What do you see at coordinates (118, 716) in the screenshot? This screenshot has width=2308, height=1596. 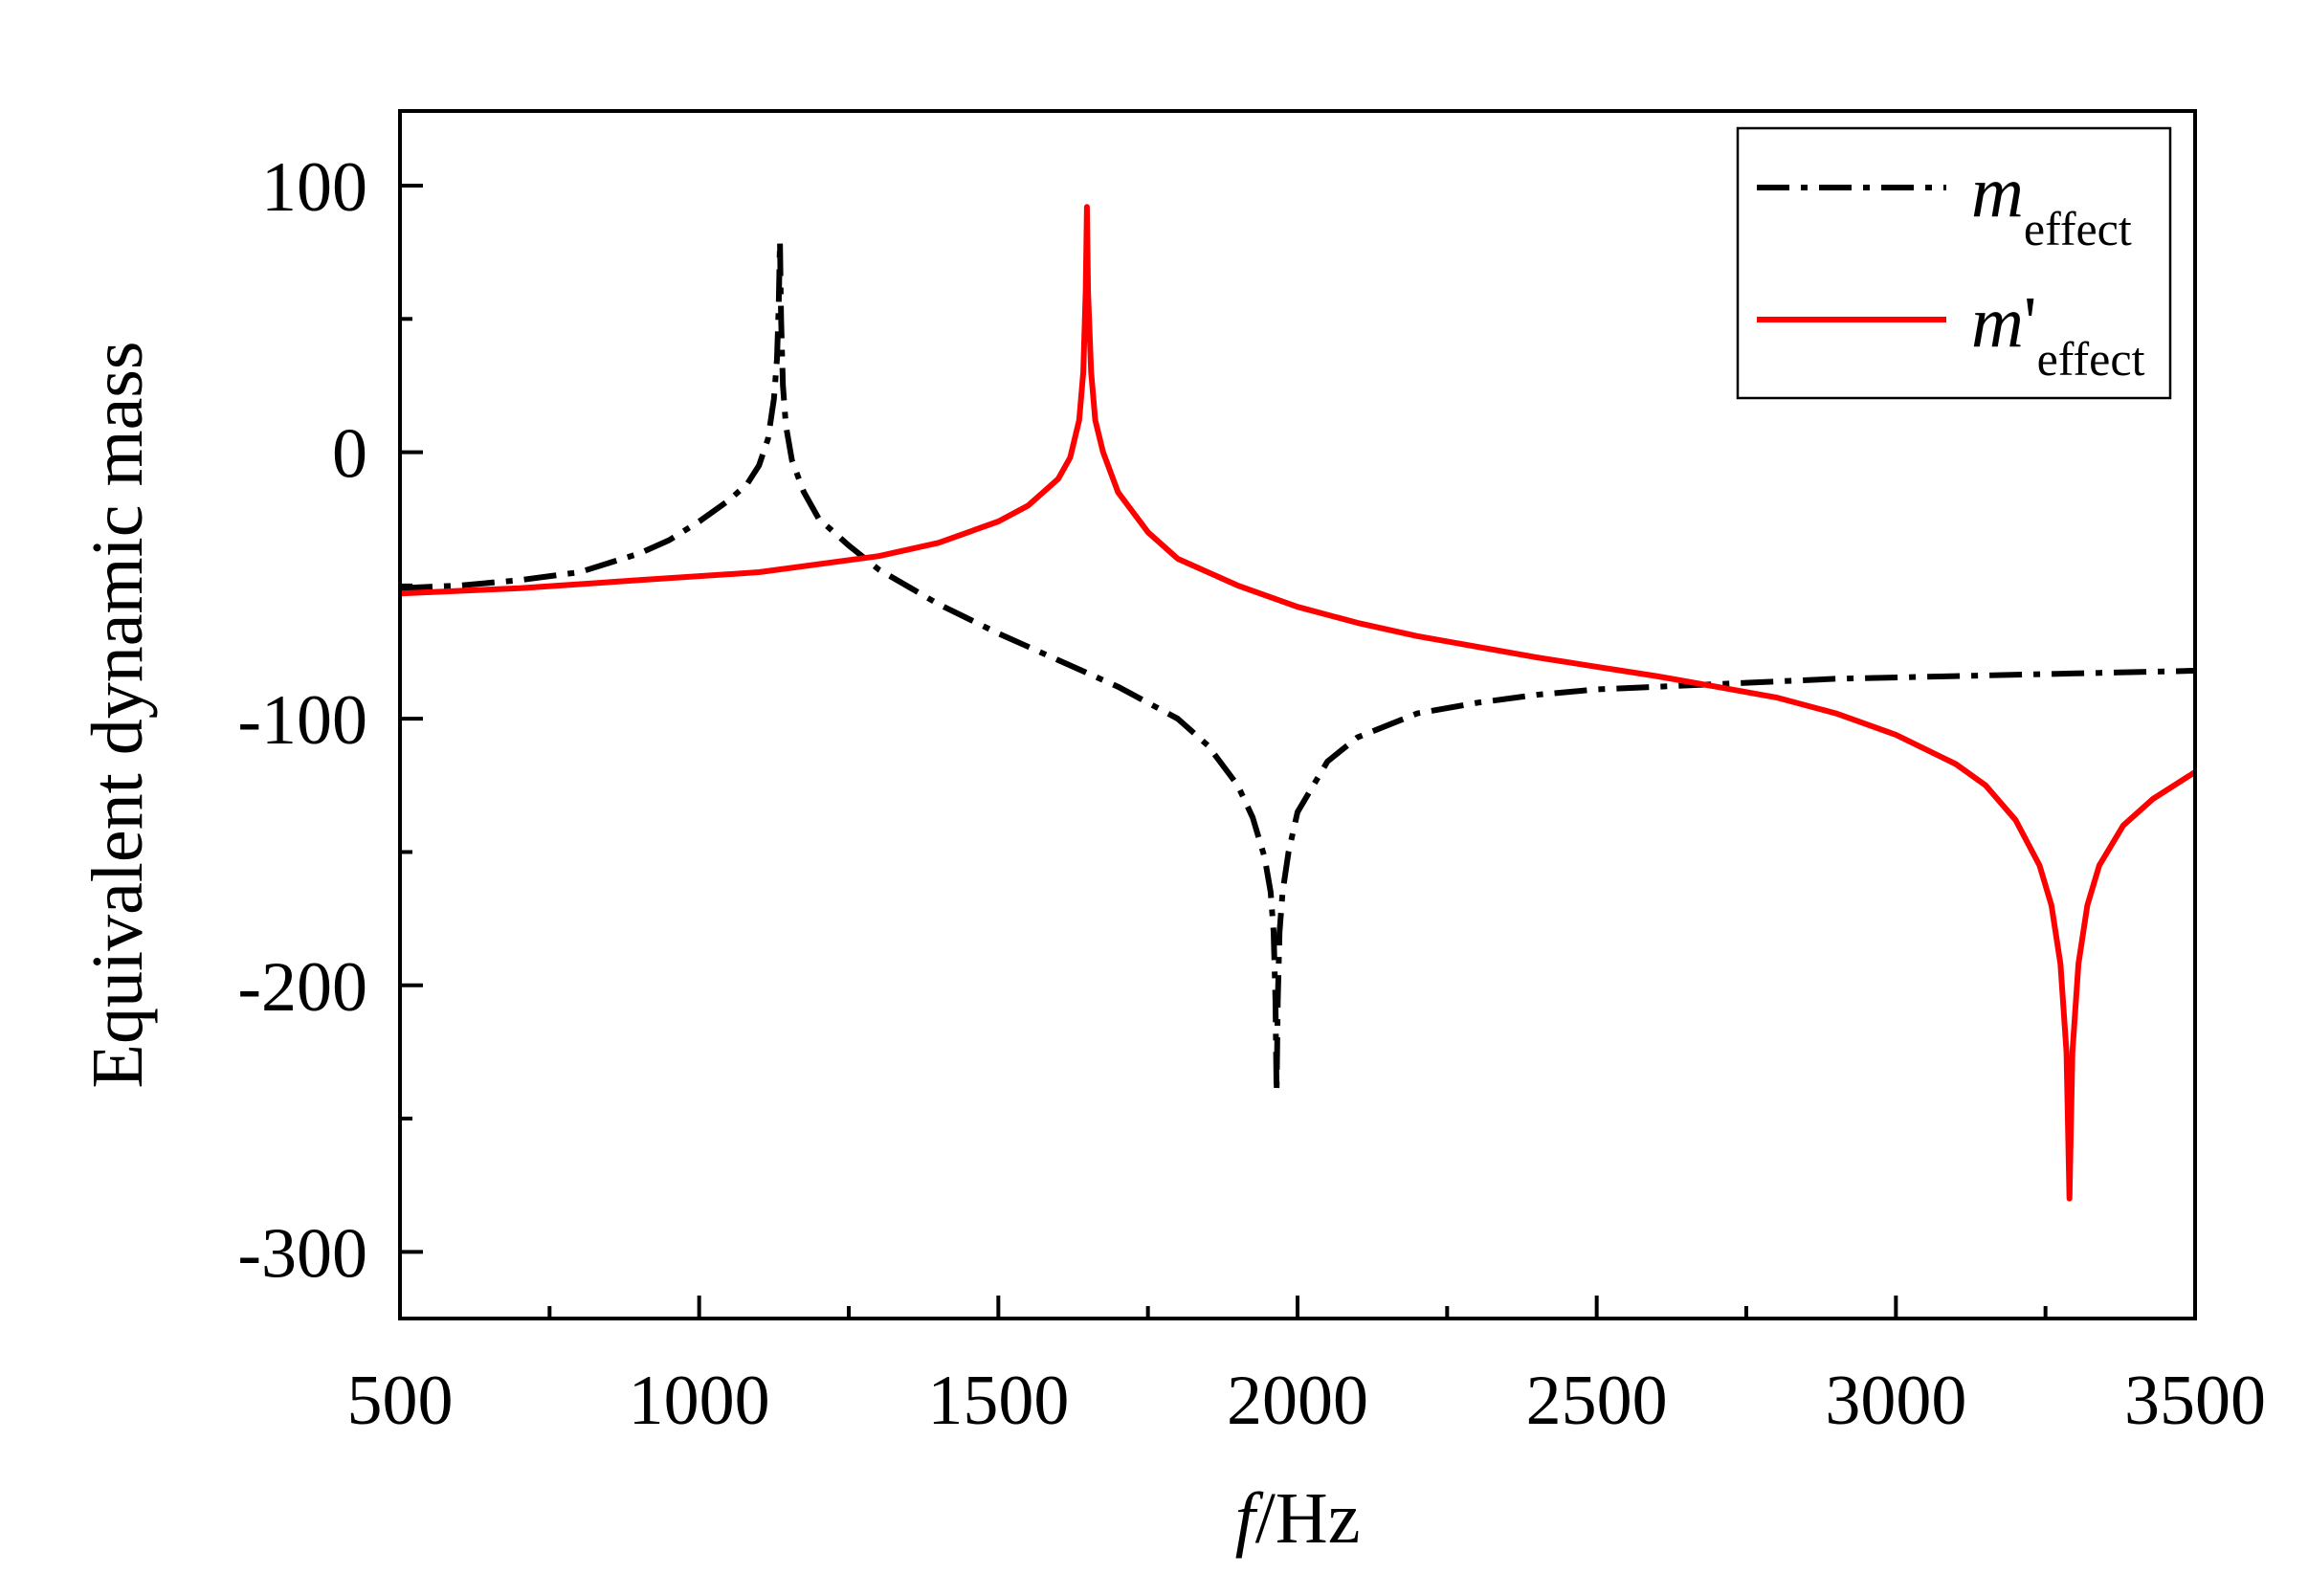 I see `y-axis-title: Equivalent dynamic mass` at bounding box center [118, 716].